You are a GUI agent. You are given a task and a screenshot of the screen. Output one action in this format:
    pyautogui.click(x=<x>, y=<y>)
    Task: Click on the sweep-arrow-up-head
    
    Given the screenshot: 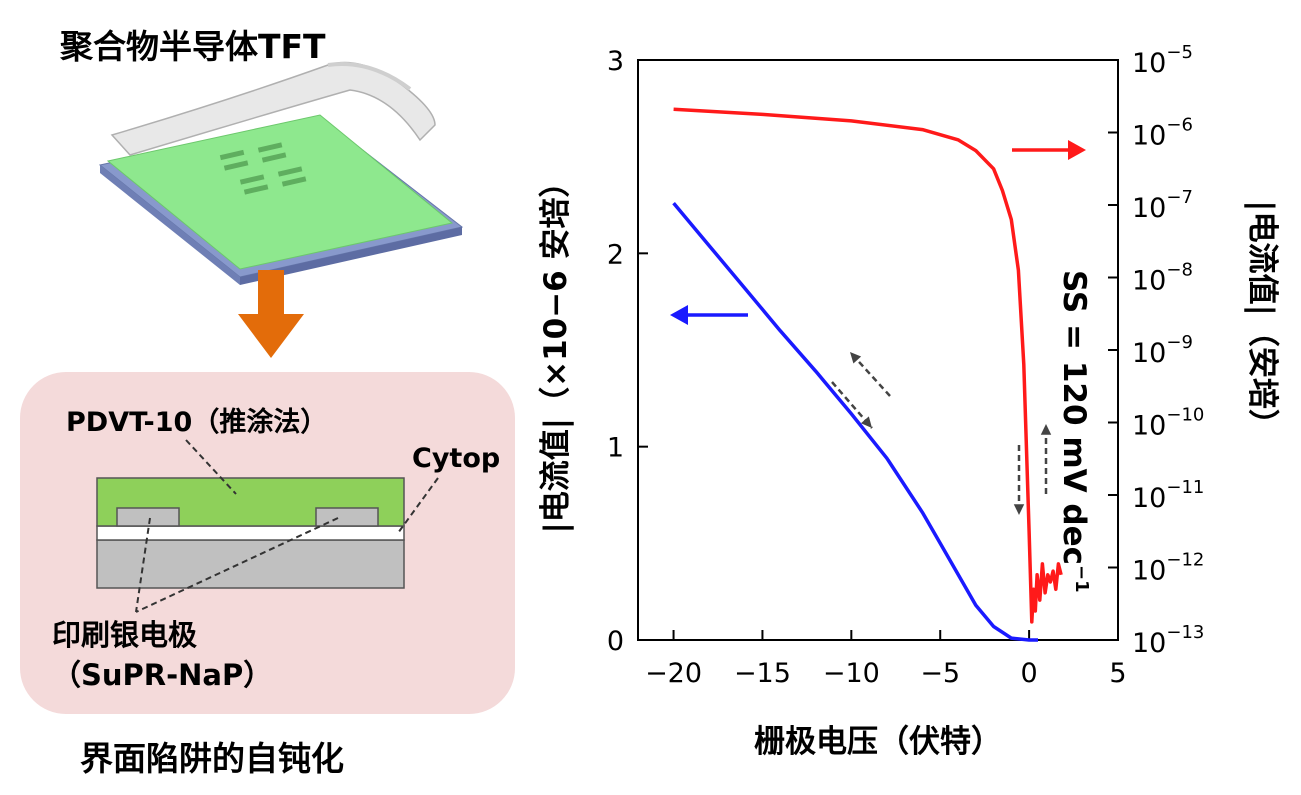 What is the action you would take?
    pyautogui.click(x=856, y=358)
    